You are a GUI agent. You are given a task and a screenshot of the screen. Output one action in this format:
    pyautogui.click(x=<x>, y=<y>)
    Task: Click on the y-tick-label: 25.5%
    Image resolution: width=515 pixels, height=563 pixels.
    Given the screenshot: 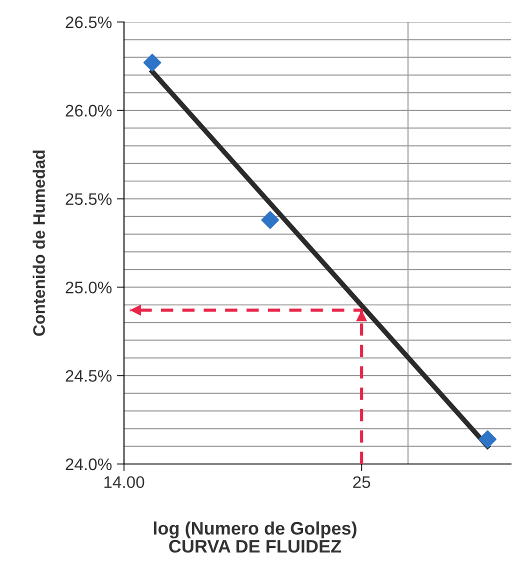 What is the action you would take?
    pyautogui.click(x=89, y=199)
    